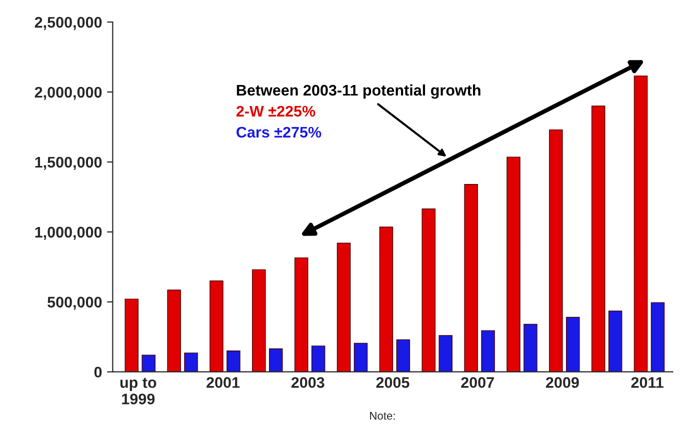 The image size is (683, 424). I want to click on y-tick-label: 1,000,000, so click(68, 233).